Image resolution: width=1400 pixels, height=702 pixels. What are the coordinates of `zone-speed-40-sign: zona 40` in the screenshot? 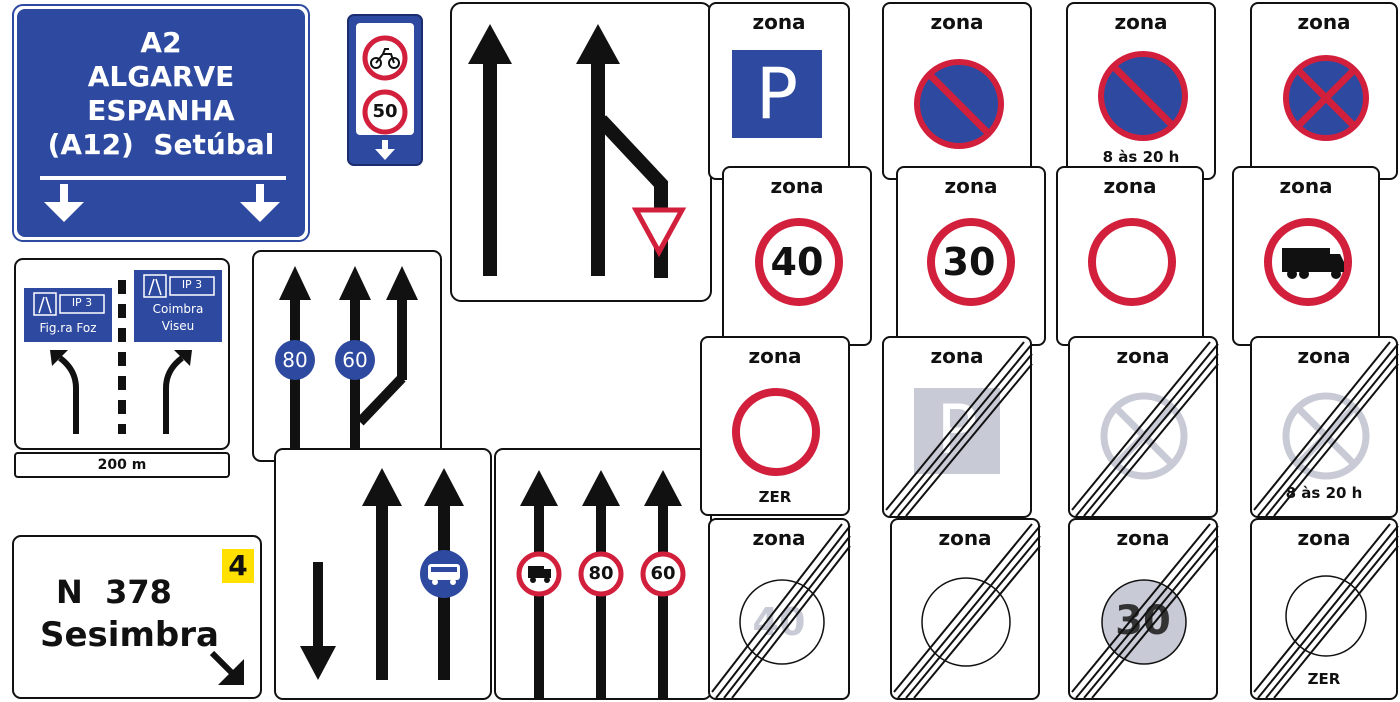 It's located at (797, 256).